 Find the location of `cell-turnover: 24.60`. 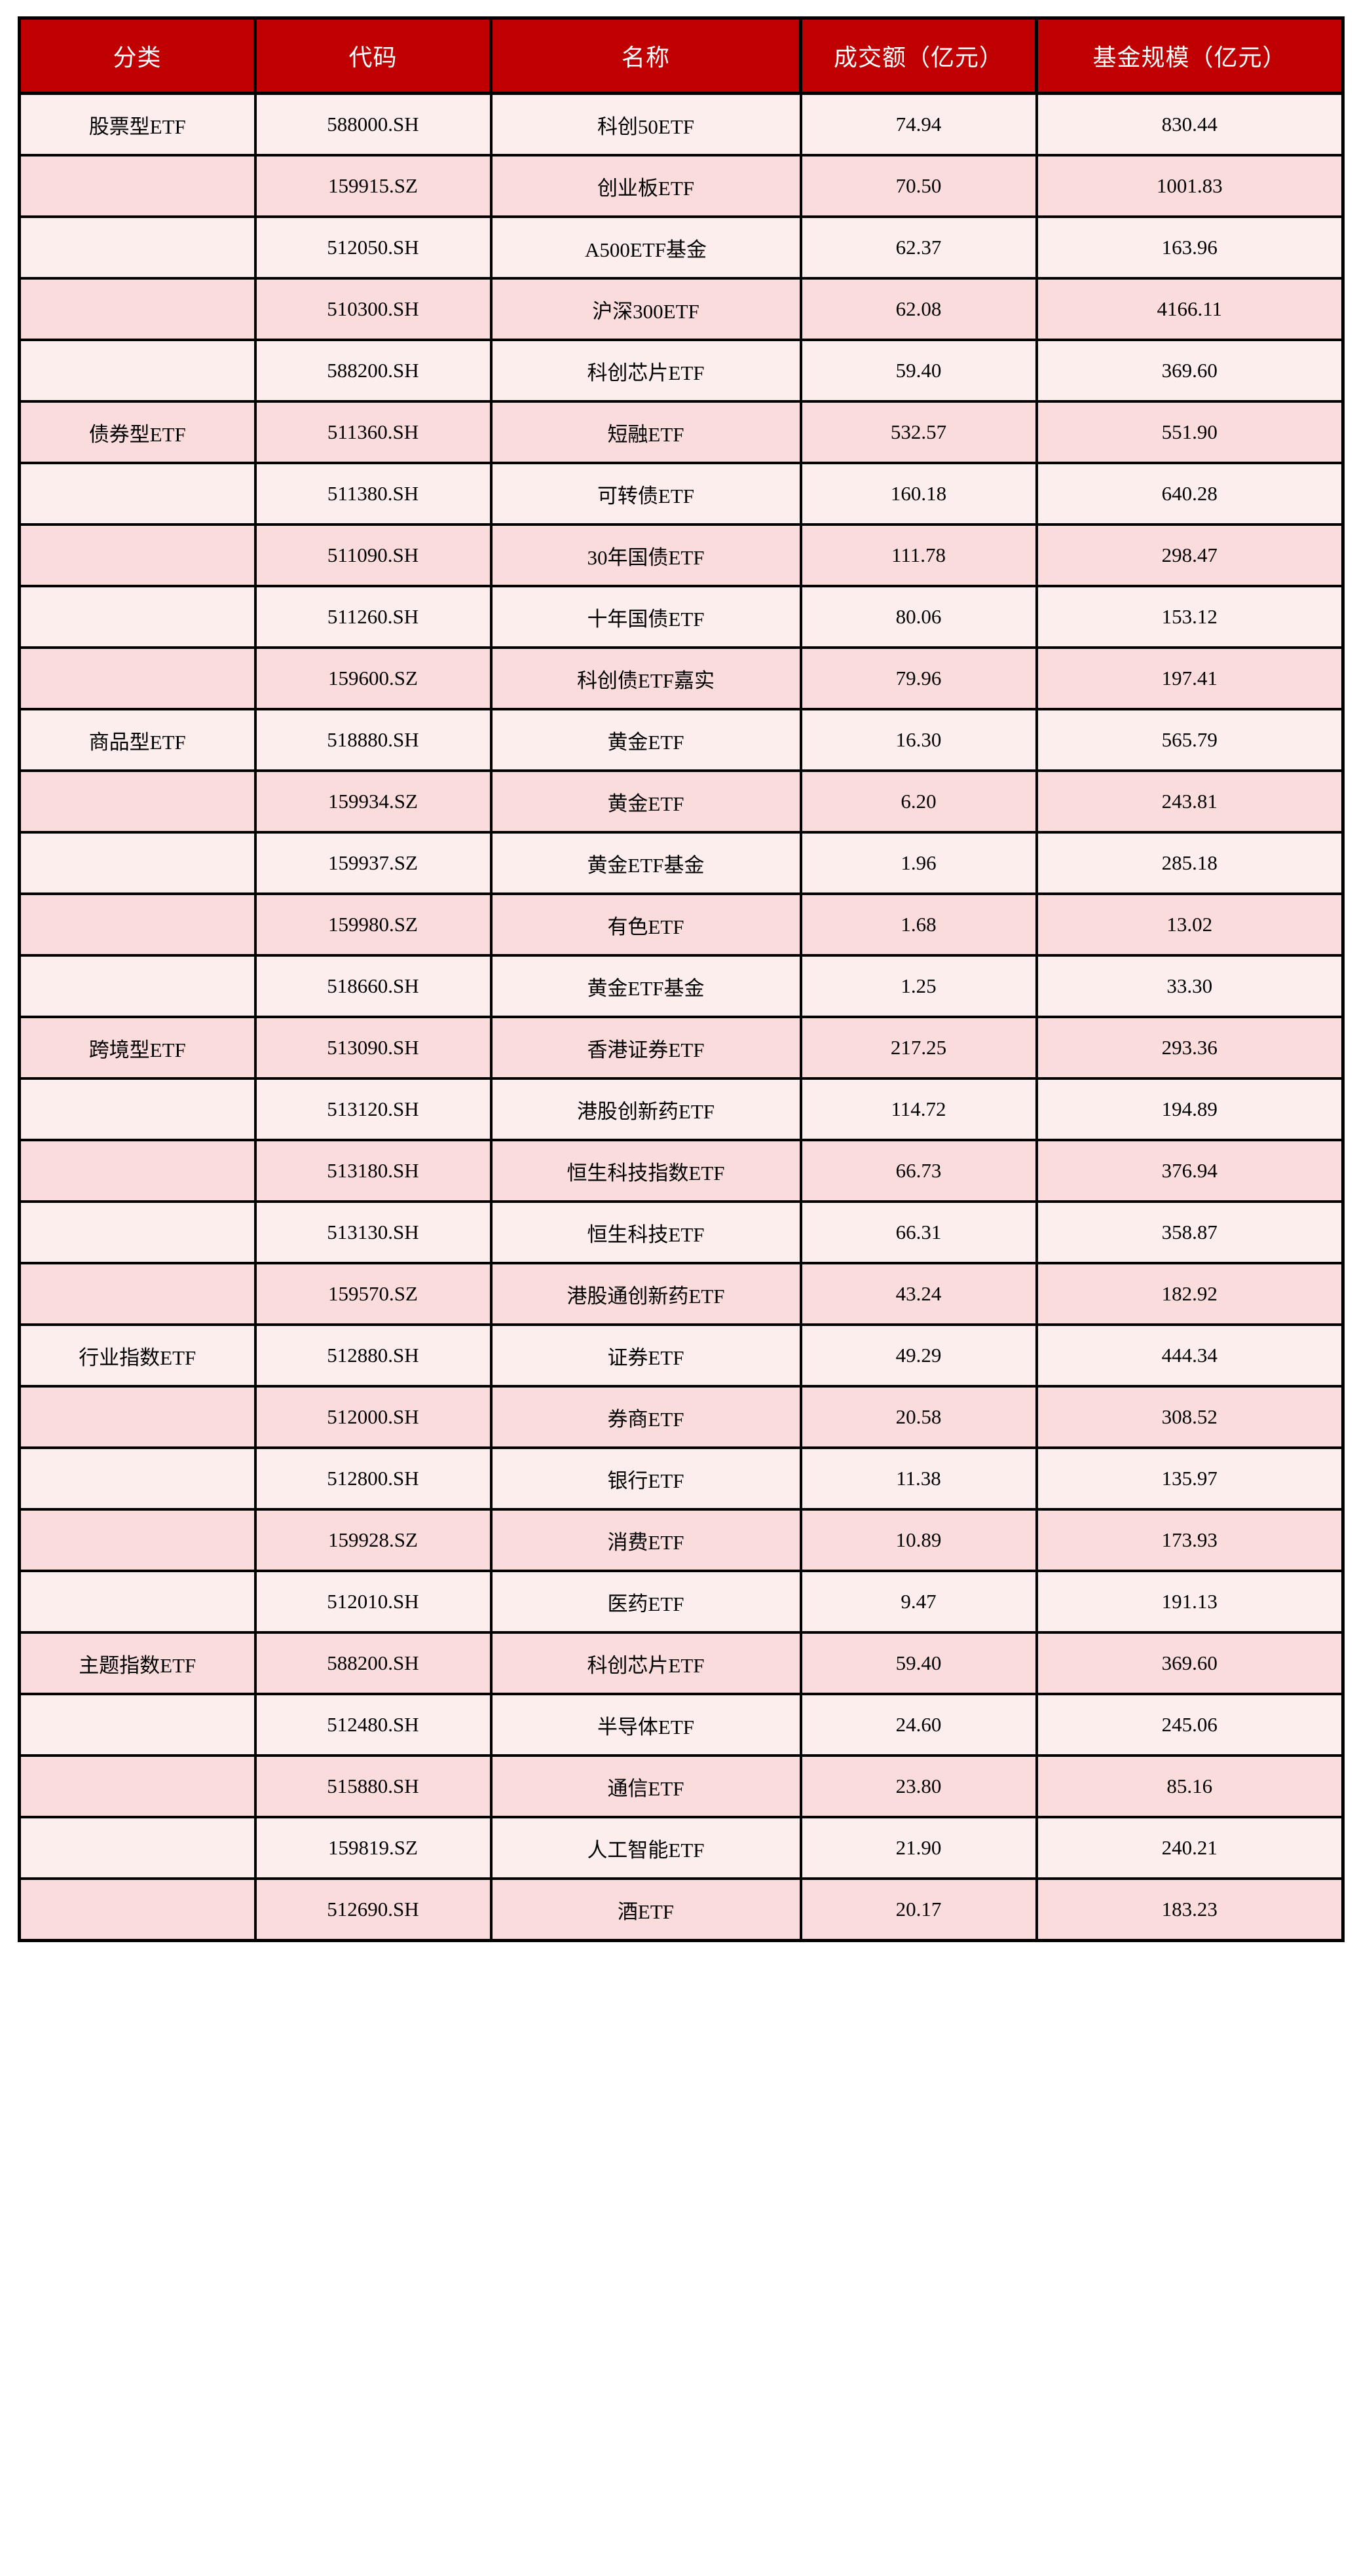

cell-turnover: 24.60 is located at coordinates (918, 1725).